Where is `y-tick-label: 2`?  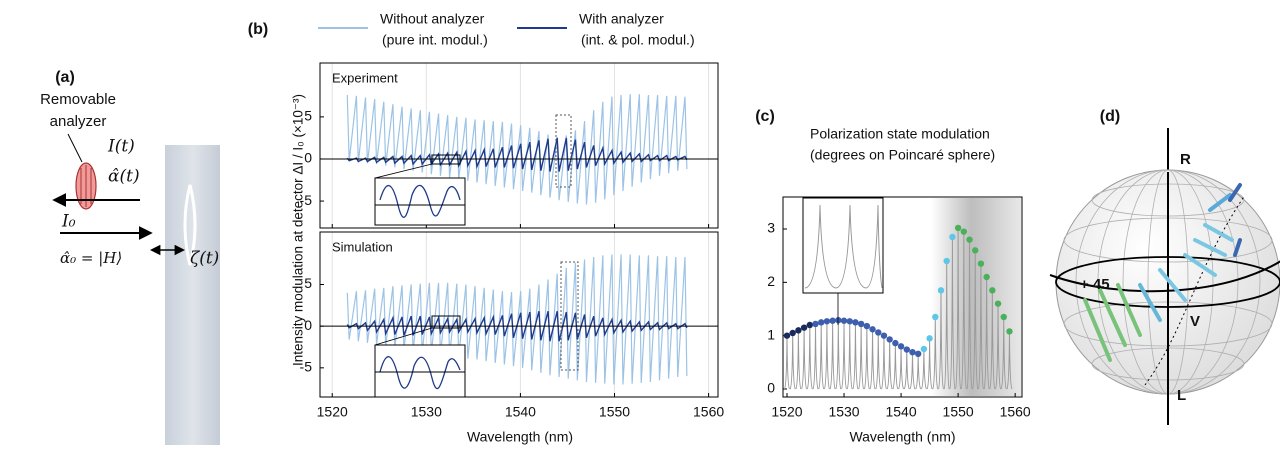 y-tick-label: 2 is located at coordinates (771, 281).